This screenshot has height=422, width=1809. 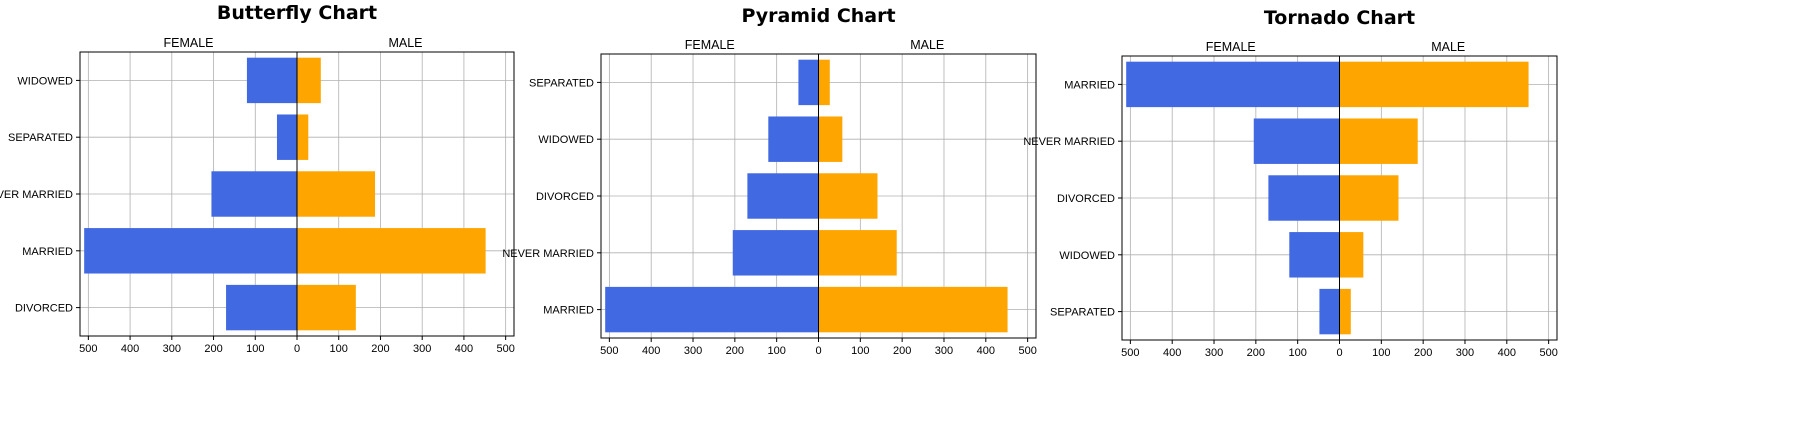 I want to click on chart-title: Pyramid Chart, so click(x=818, y=16).